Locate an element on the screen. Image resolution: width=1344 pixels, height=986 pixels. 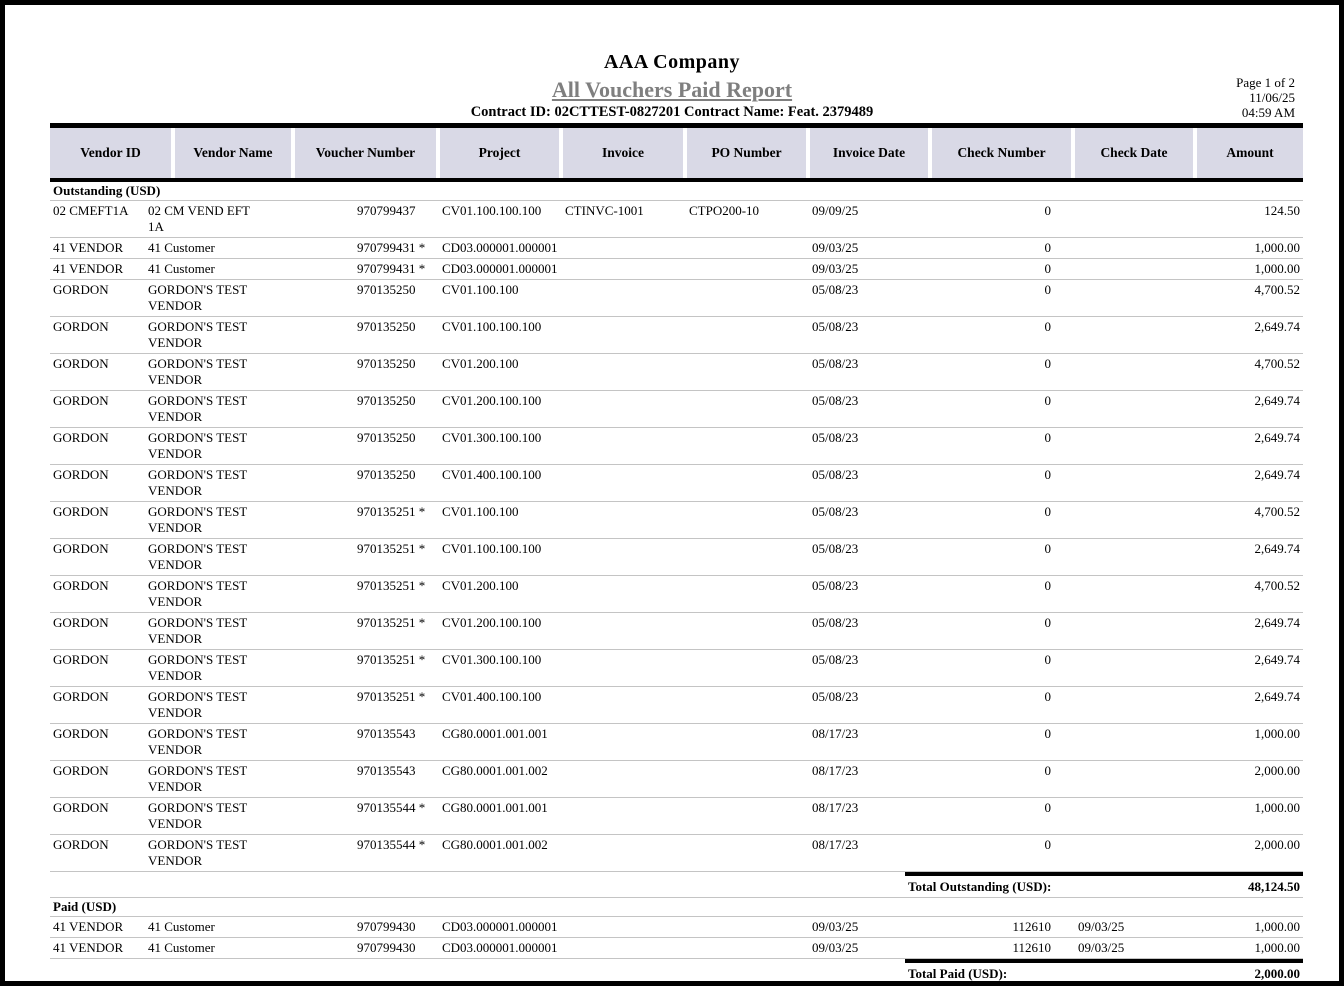
cell-project: CV01.200.100.100 is located at coordinates (492, 622).